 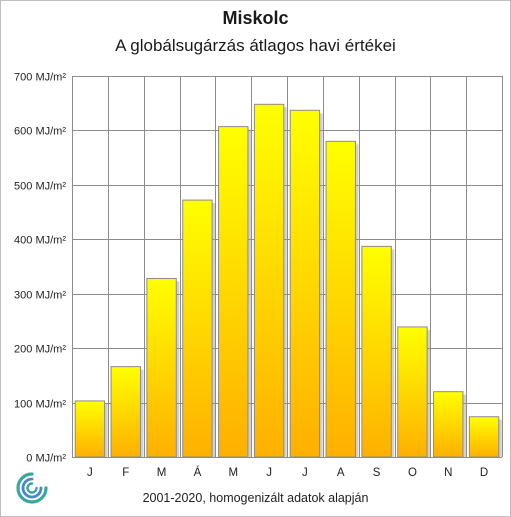 What do you see at coordinates (125, 473) in the screenshot?
I see `x-tick-label: F` at bounding box center [125, 473].